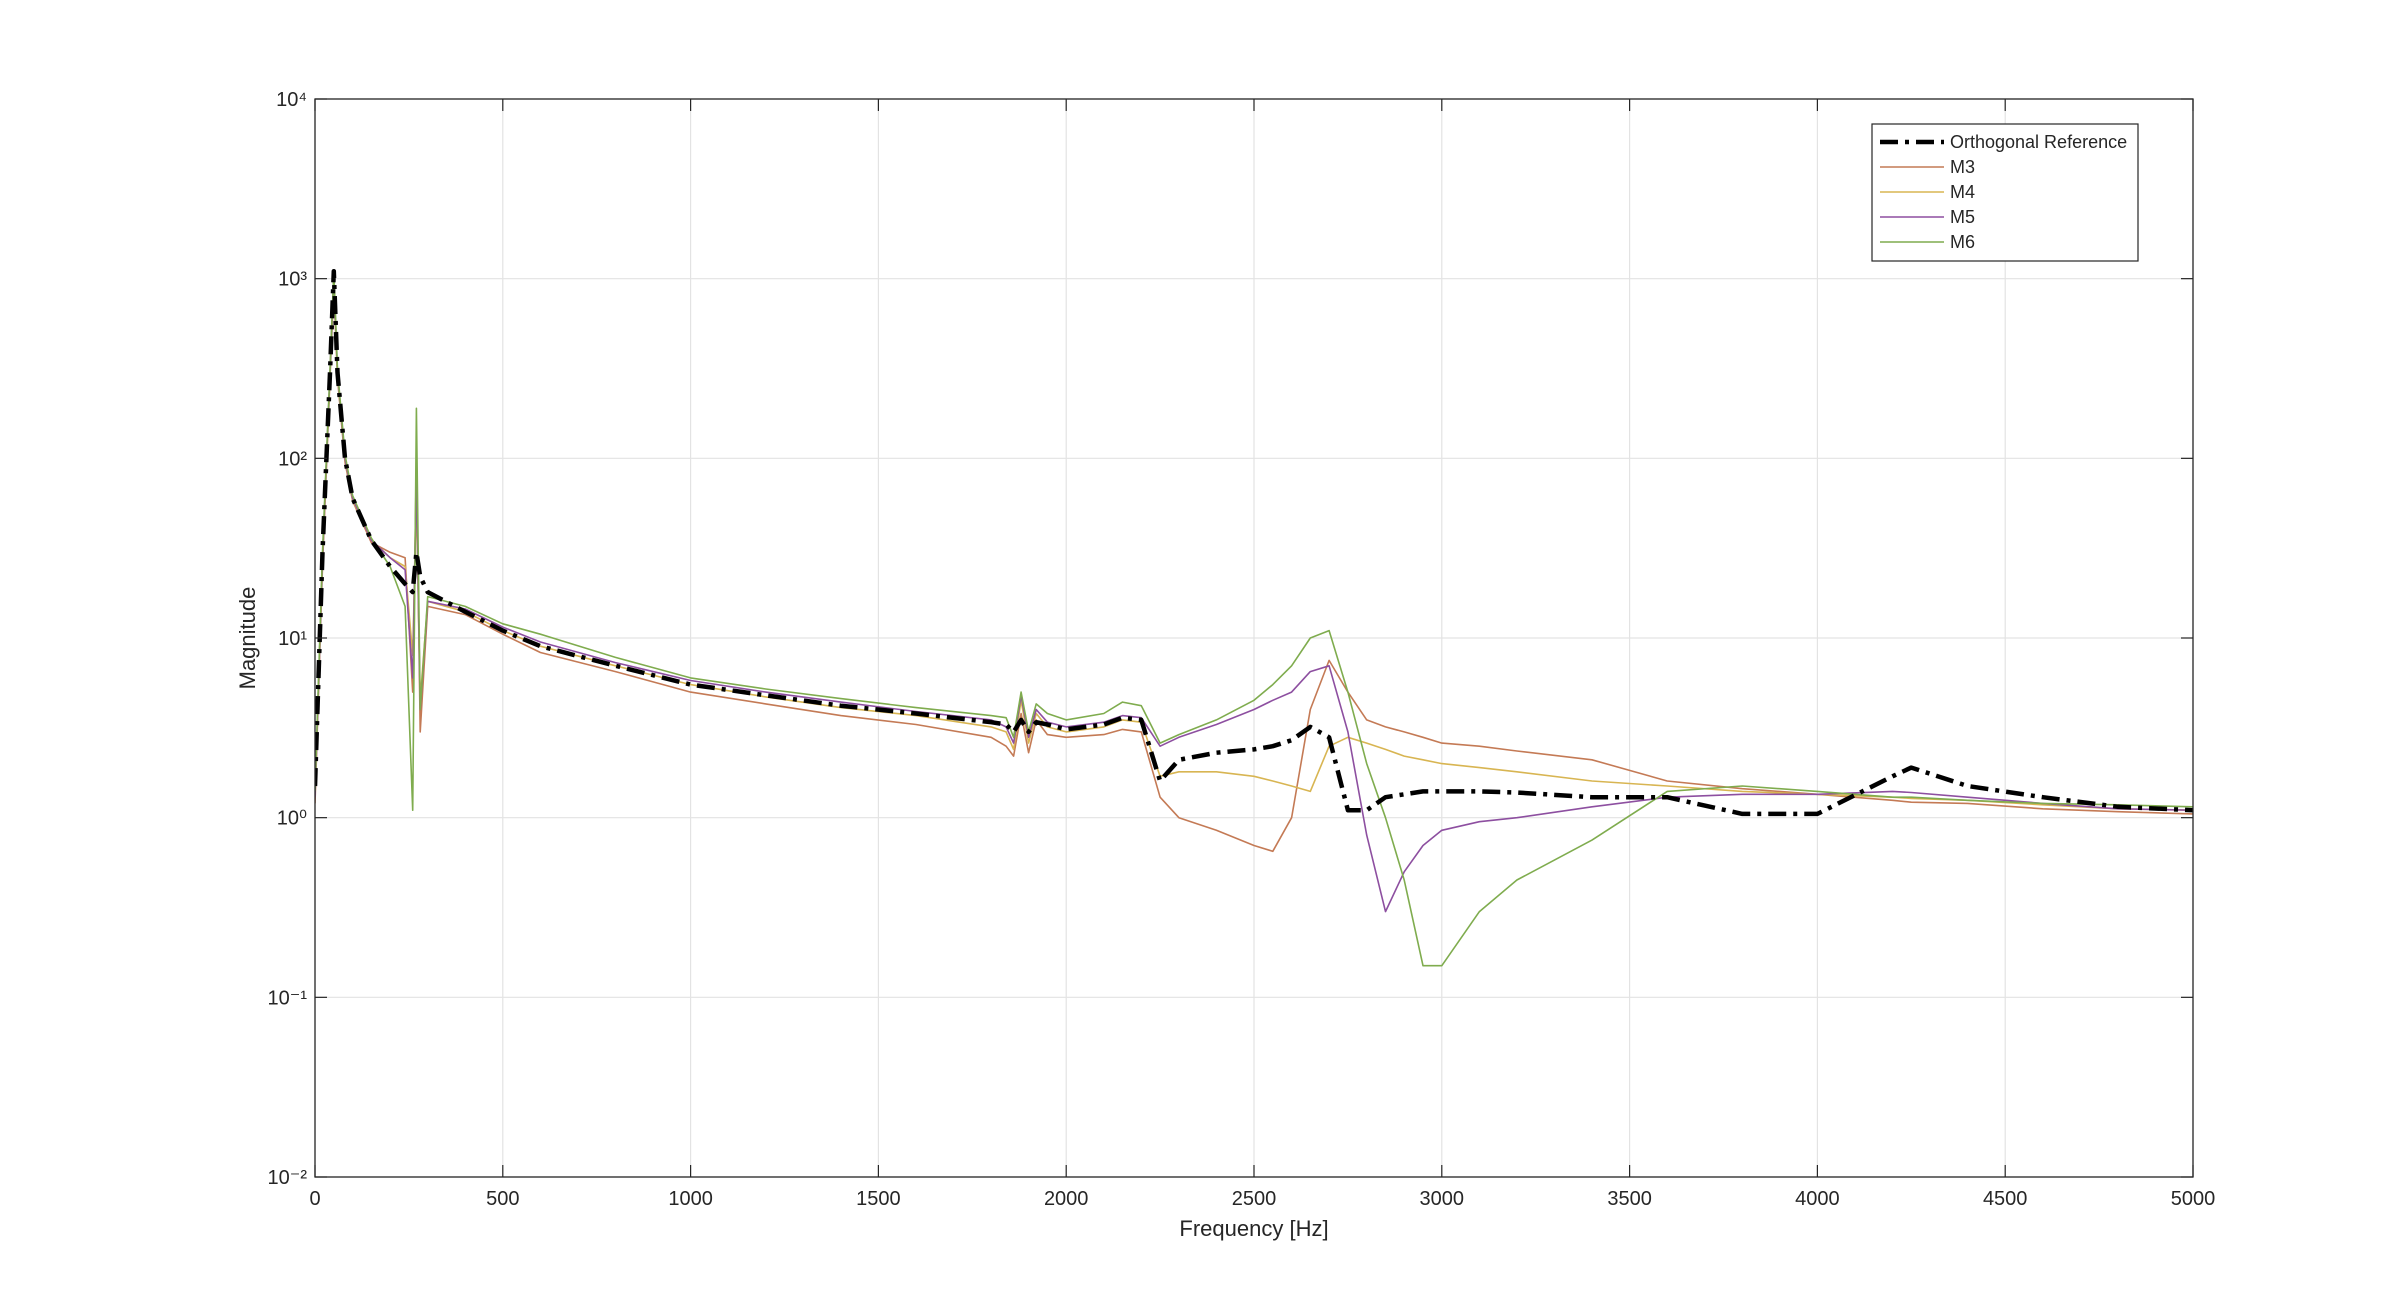  What do you see at coordinates (288, 998) in the screenshot?
I see `y-tick-label: 10⁻¹` at bounding box center [288, 998].